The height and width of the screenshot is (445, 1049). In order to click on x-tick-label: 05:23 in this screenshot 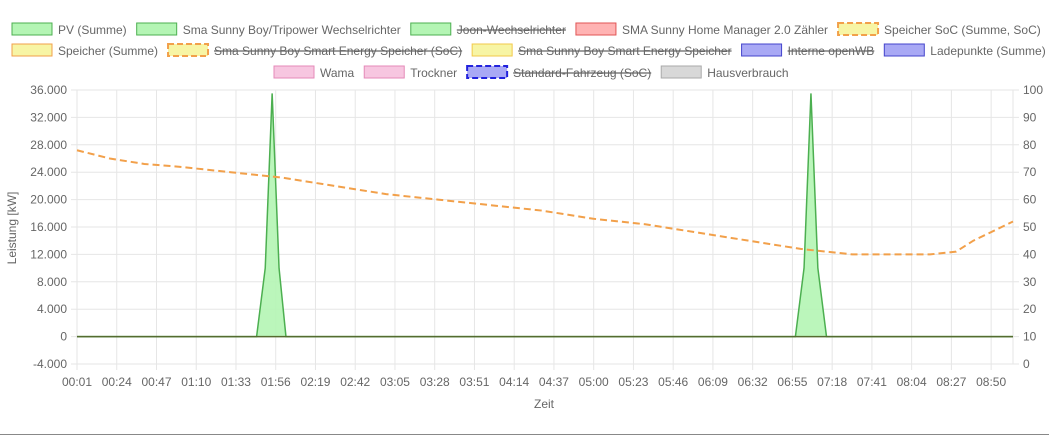, I will do `click(633, 382)`.